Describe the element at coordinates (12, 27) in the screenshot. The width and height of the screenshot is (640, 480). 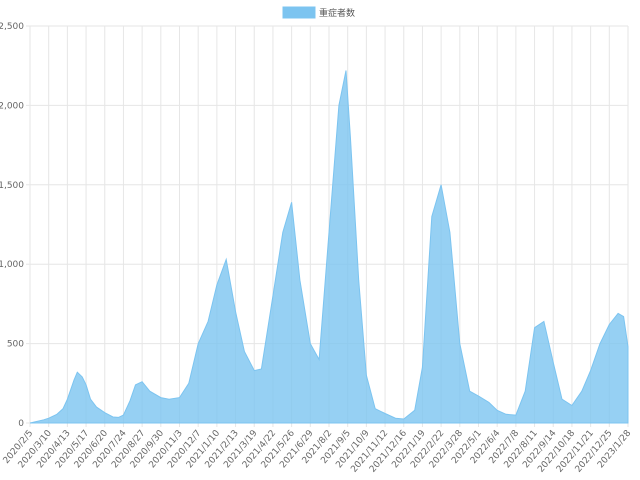
I see `y-tick-label: 2,500` at that location.